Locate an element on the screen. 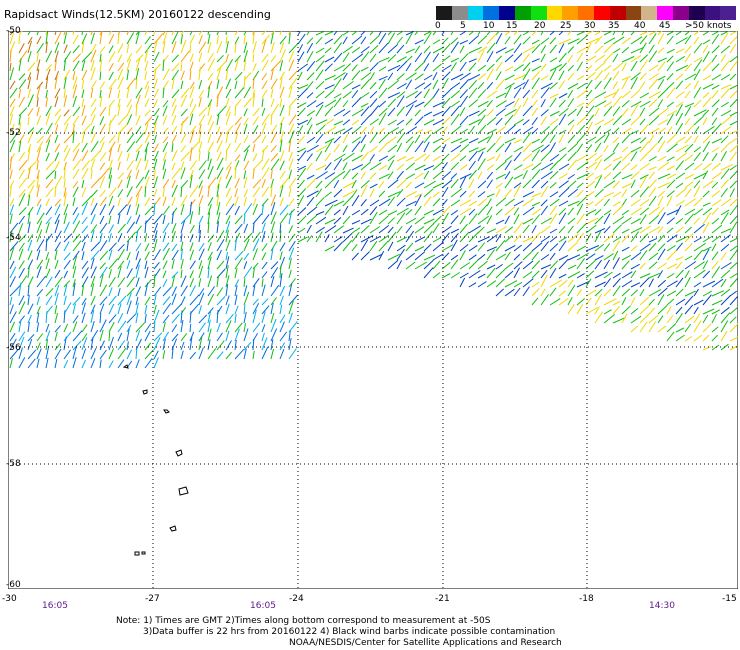  legend-swatch is located at coordinates (649, 13).